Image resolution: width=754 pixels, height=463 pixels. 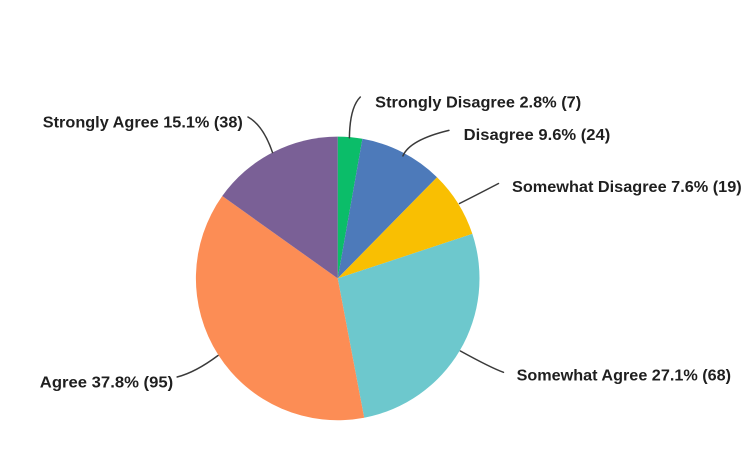 I want to click on svg-text: Somewhat Disagree 7.6% (19), so click(x=627, y=187).